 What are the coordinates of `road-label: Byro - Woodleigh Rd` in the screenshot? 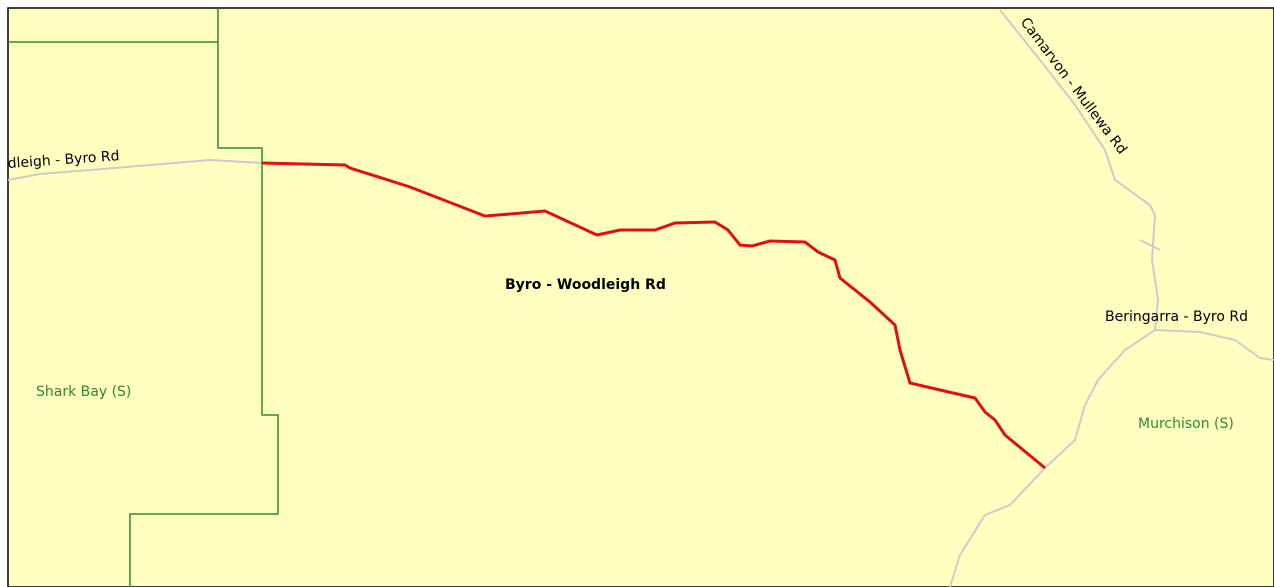 It's located at (585, 285).